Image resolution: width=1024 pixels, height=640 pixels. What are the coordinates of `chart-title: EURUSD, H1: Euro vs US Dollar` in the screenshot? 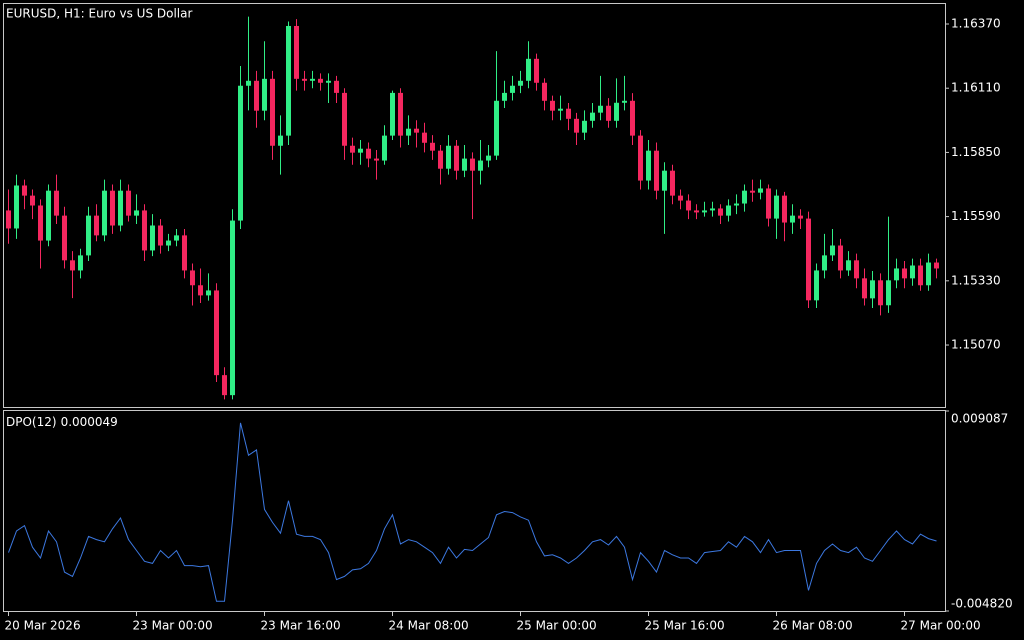 It's located at (99, 14).